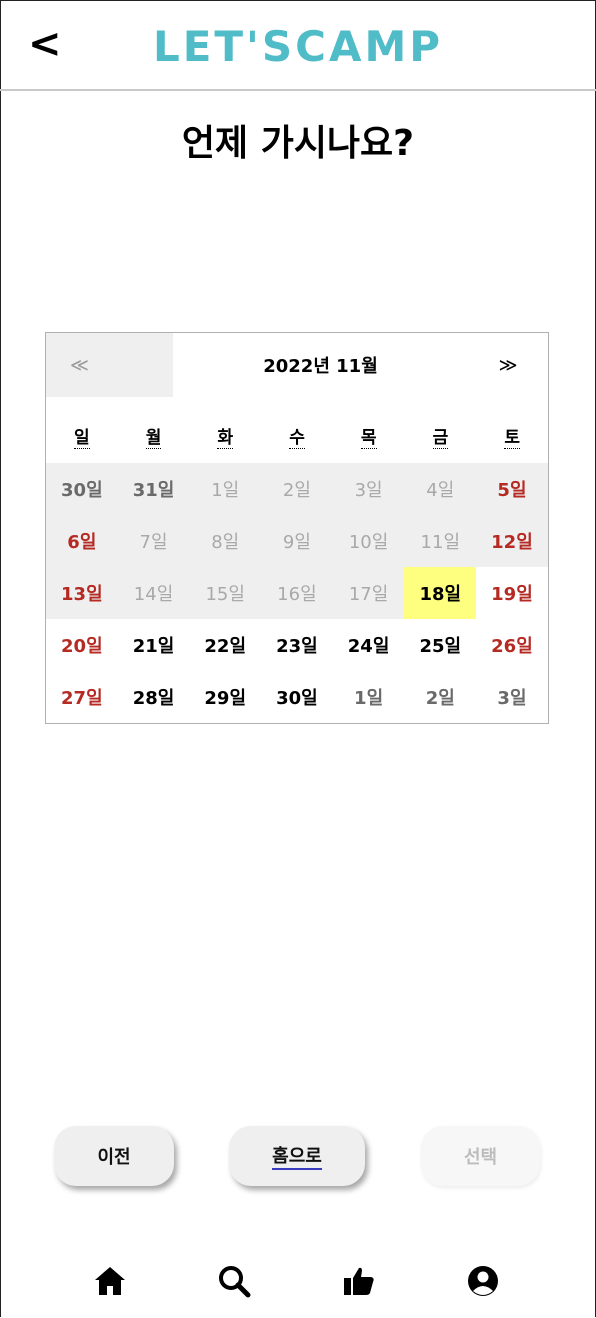 The image size is (596, 1318). Describe the element at coordinates (440, 541) in the screenshot. I see `calendar-day: 11일` at that location.